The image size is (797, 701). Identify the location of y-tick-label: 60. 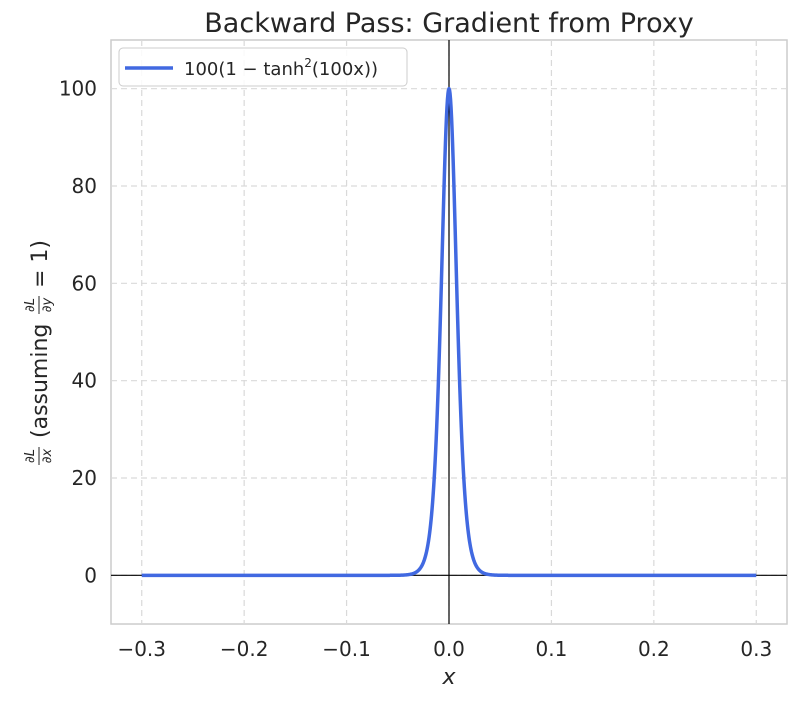
(84, 283).